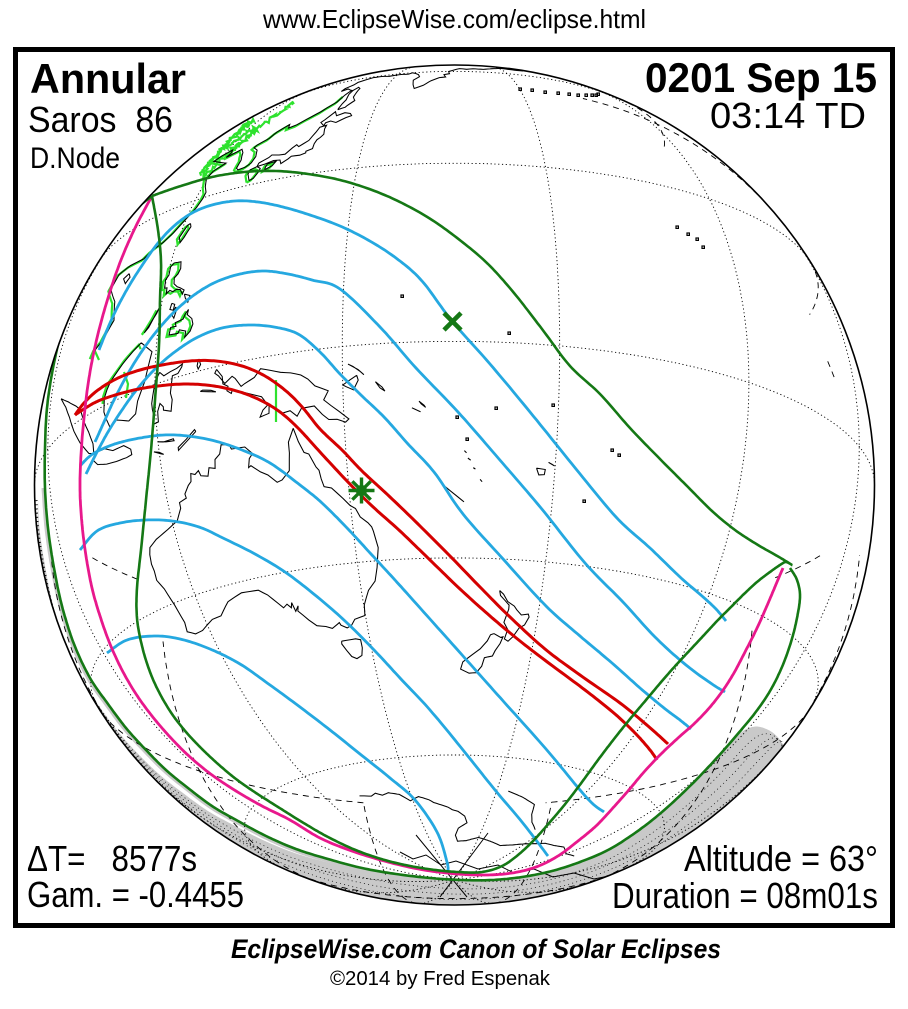 The image size is (908, 1009). I want to click on svg-text: Gam. = -0.4455, so click(135, 894).